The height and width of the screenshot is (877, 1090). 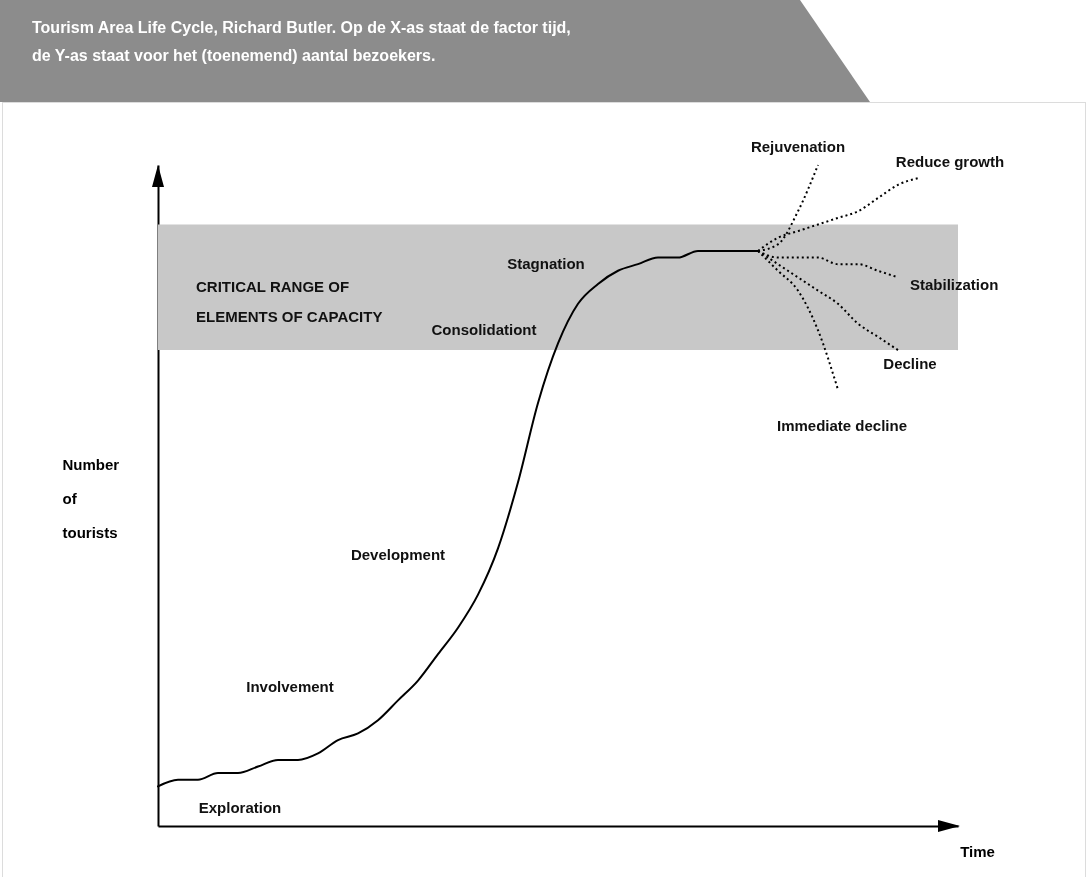 I want to click on band-label: CRITICAL RANGE OF ELEMENTS OF CAPACITY, so click(x=289, y=302).